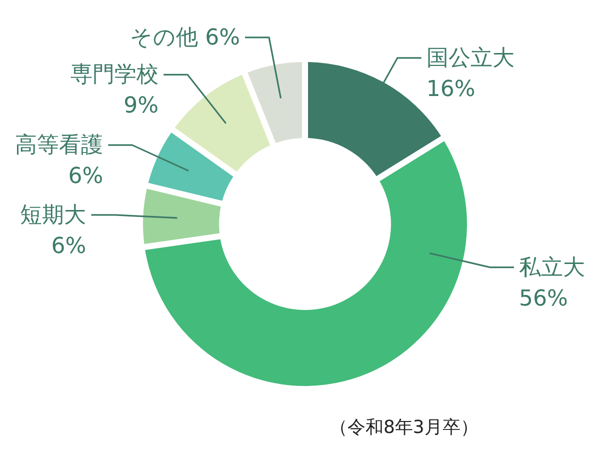 This screenshot has width=594, height=450. I want to click on slice-label: 専門学校, so click(114, 75).